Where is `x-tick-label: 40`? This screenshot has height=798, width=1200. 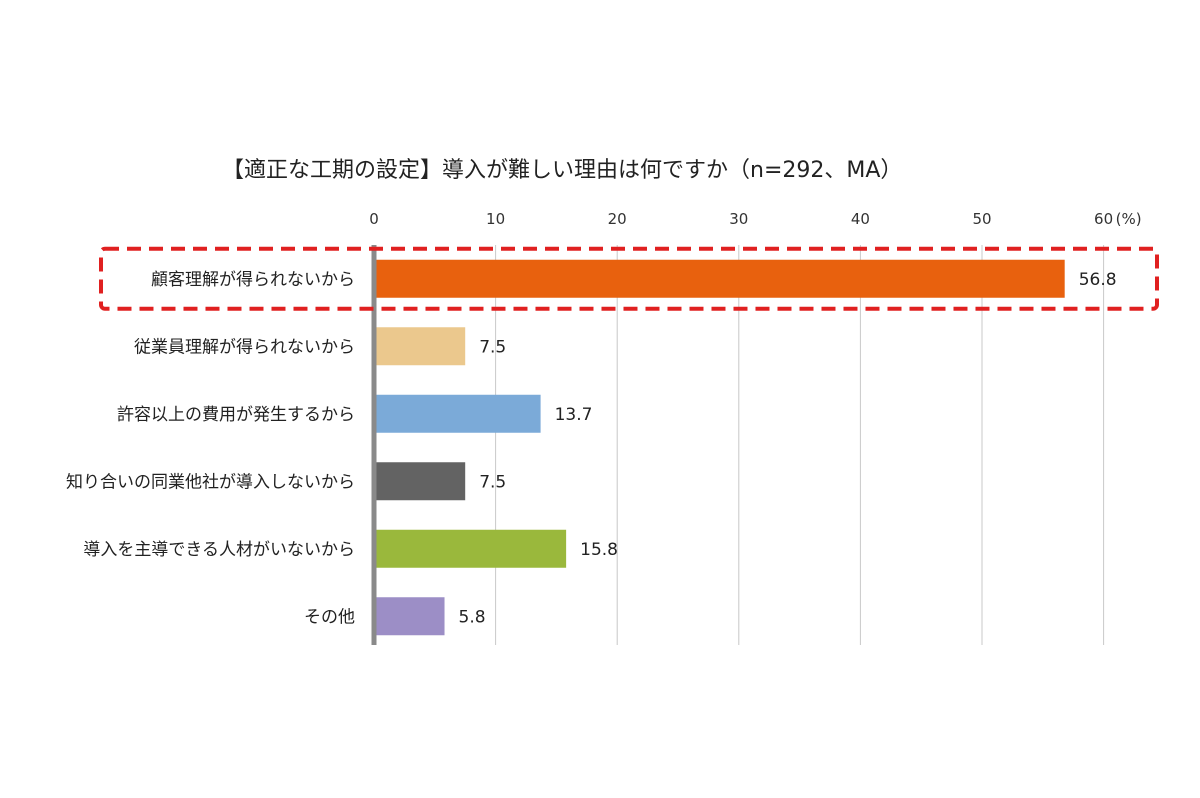
x-tick-label: 40 is located at coordinates (860, 219).